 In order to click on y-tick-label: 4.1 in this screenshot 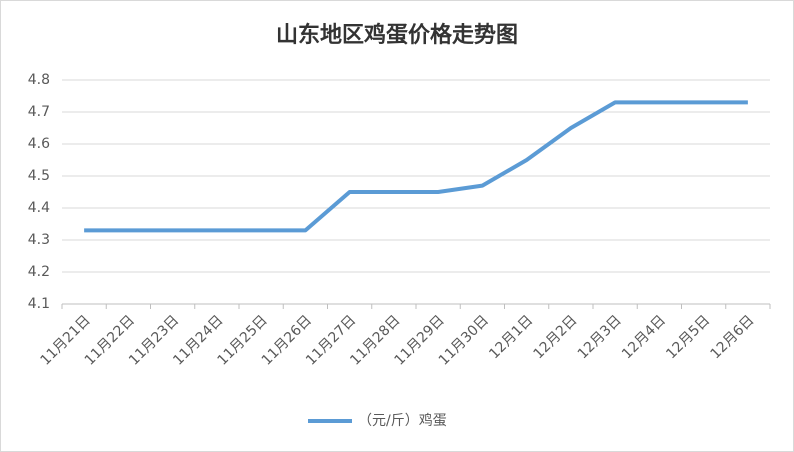, I will do `click(39, 304)`.